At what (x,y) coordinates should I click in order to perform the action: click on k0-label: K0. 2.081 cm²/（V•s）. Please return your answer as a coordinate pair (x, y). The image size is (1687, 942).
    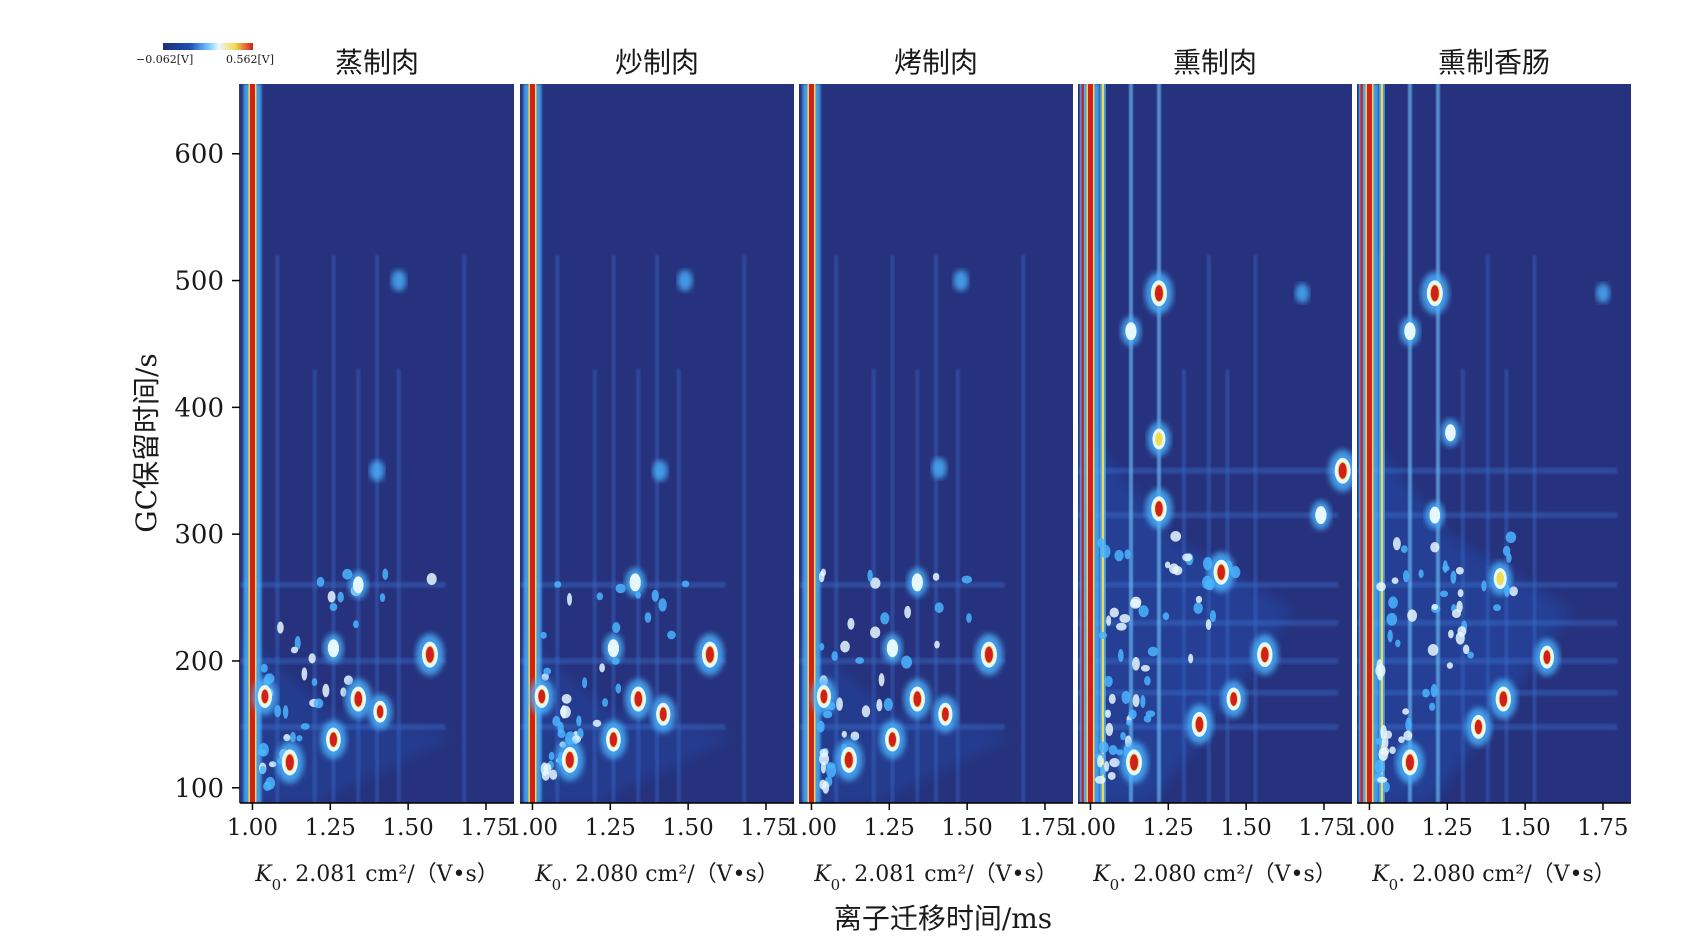
    Looking at the image, I should click on (376, 878).